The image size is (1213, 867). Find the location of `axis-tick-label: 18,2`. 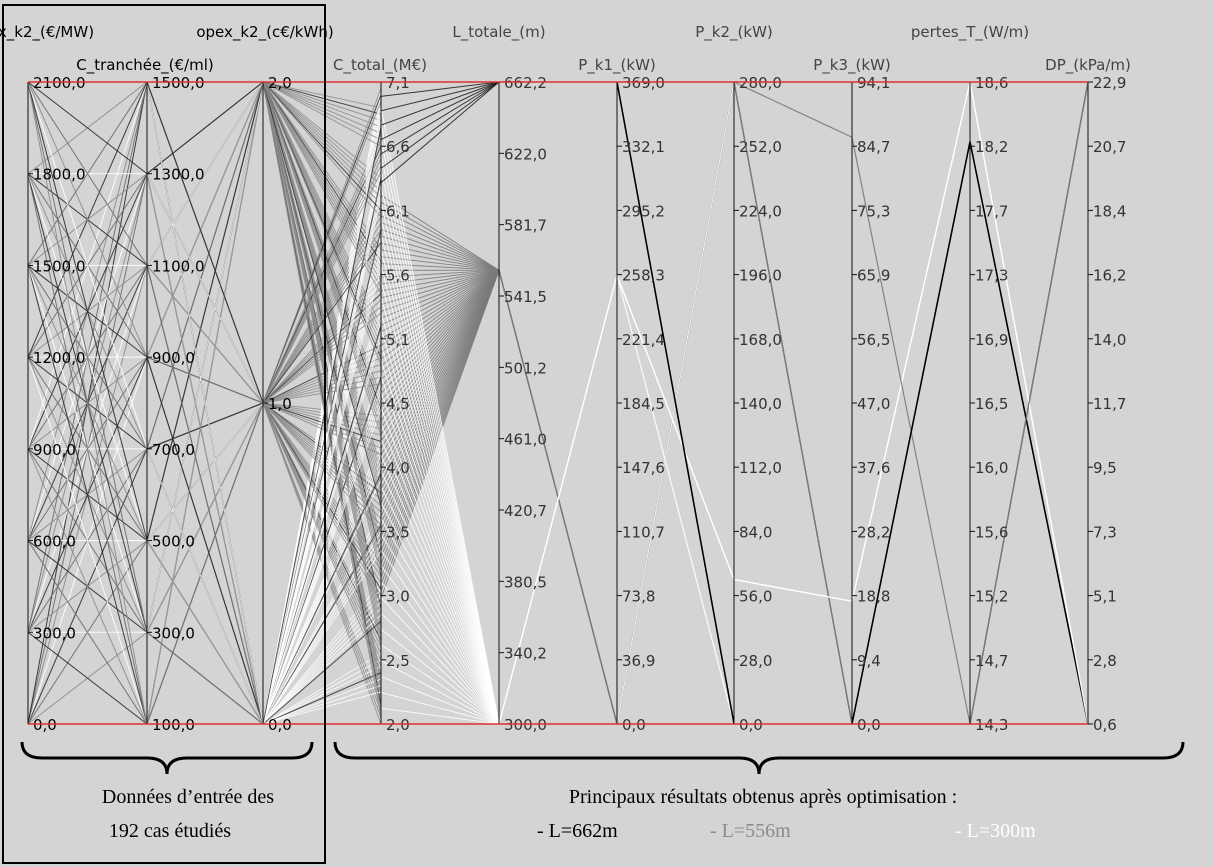

axis-tick-label: 18,2 is located at coordinates (991, 147).